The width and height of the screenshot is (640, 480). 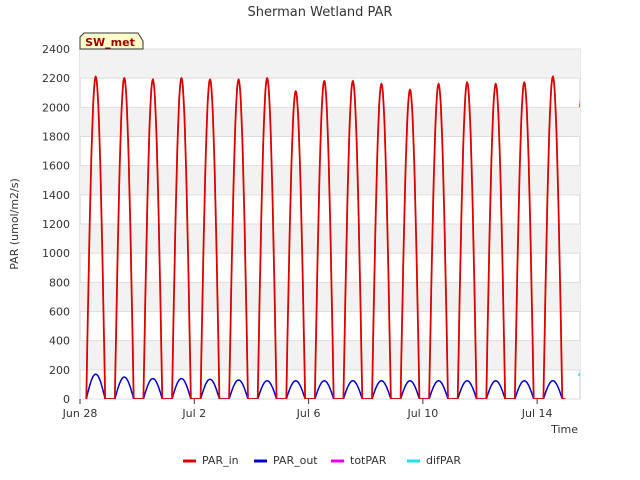 What do you see at coordinates (422, 413) in the screenshot?
I see `x-tick-label: Jul 10` at bounding box center [422, 413].